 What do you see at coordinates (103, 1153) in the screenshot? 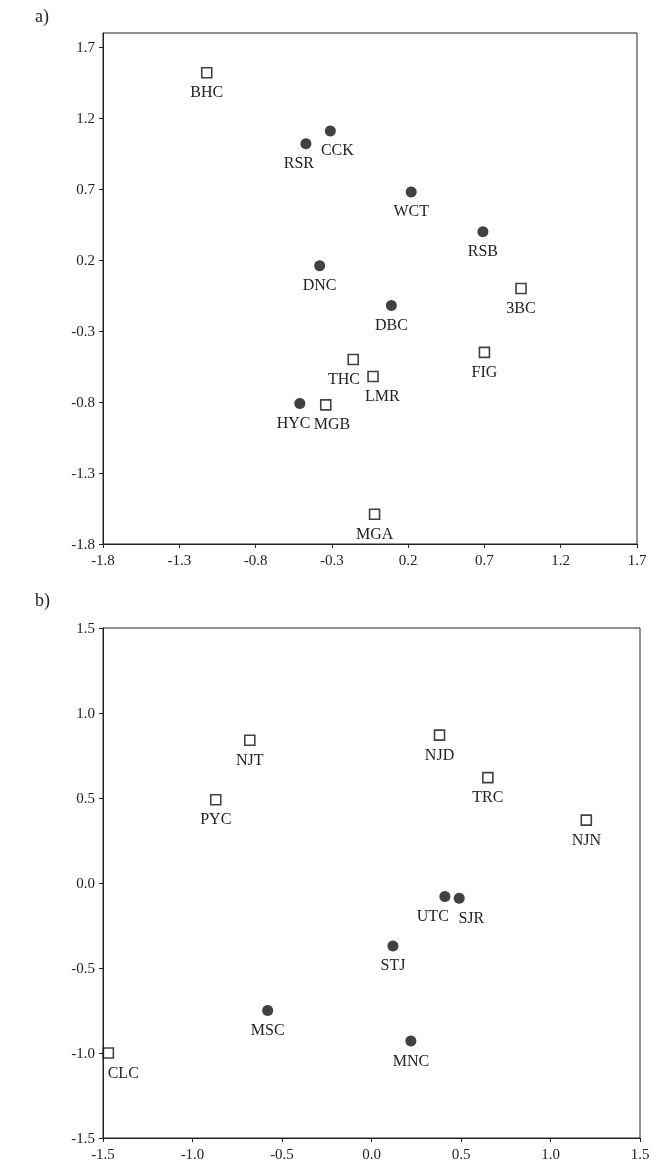
I see `x-tick-label: -1.5` at bounding box center [103, 1153].